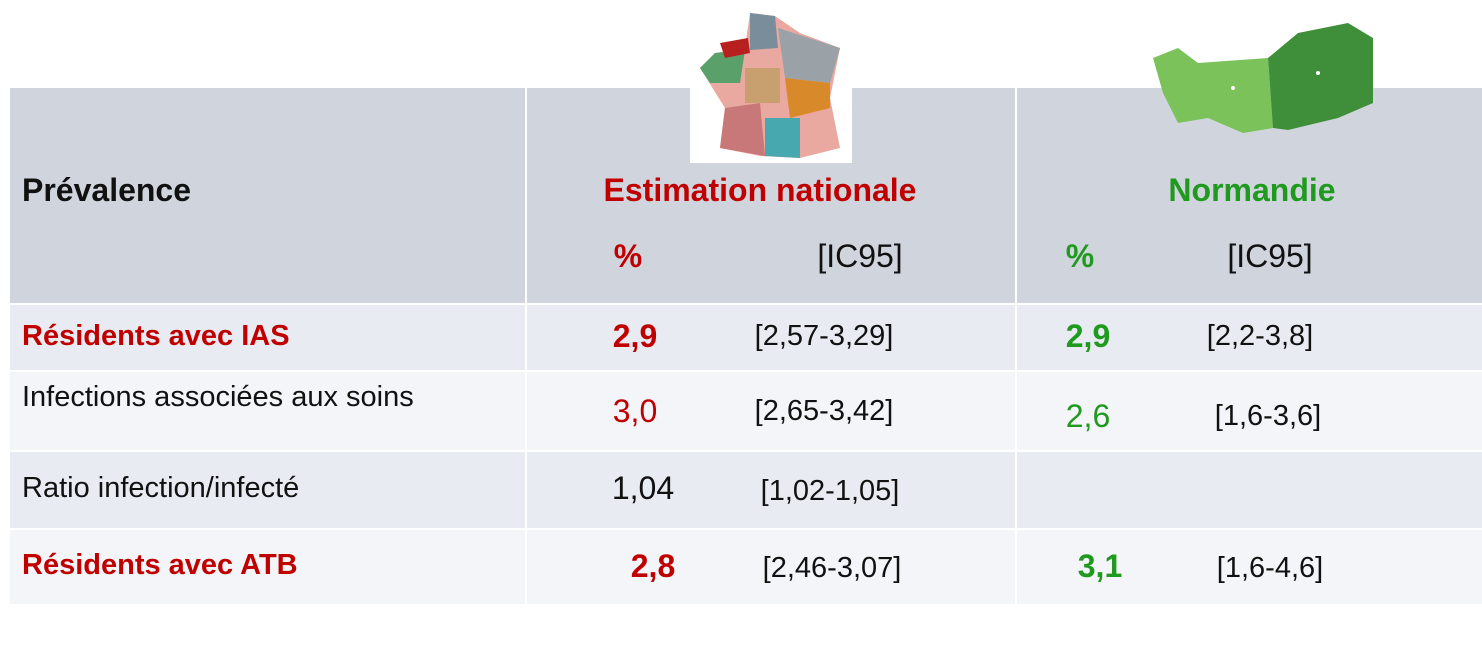  What do you see at coordinates (832, 568) in the screenshot?
I see `national-ci: [2,46-3,07]` at bounding box center [832, 568].